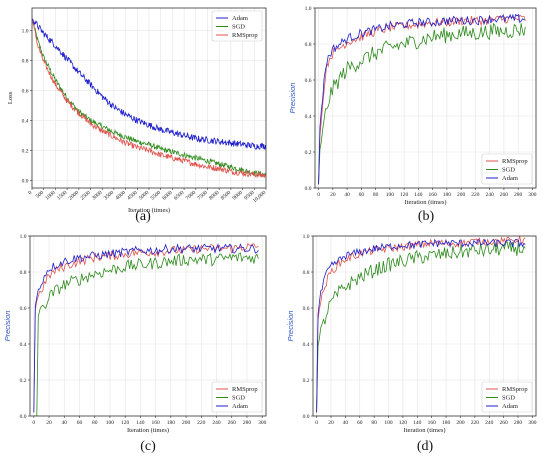 This screenshot has width=550, height=462. Describe the element at coordinates (260, 197) in the screenshot. I see `x-tick-label: 10,000` at that location.